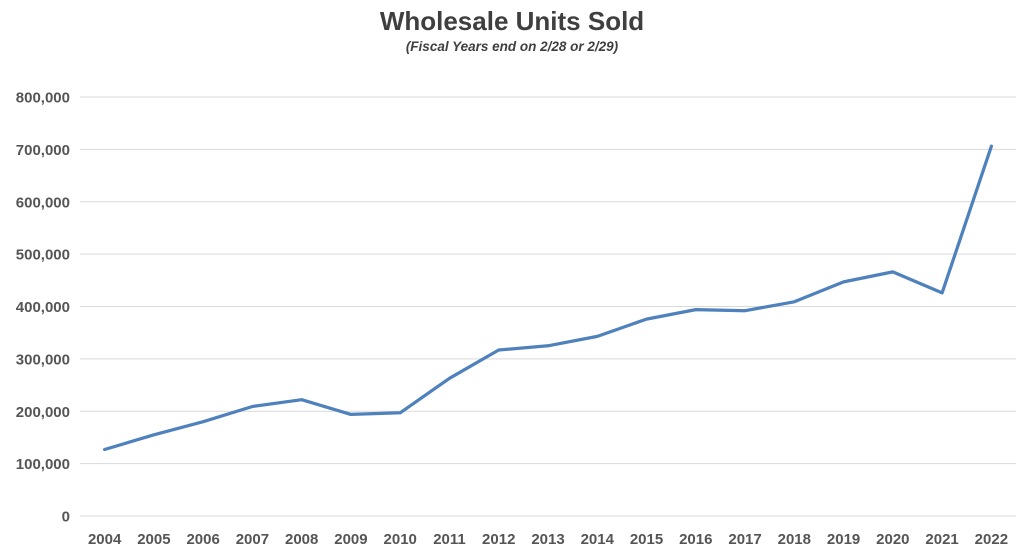 This screenshot has width=1024, height=554. What do you see at coordinates (43, 202) in the screenshot?
I see `y-axis-tick-label: 600,000` at bounding box center [43, 202].